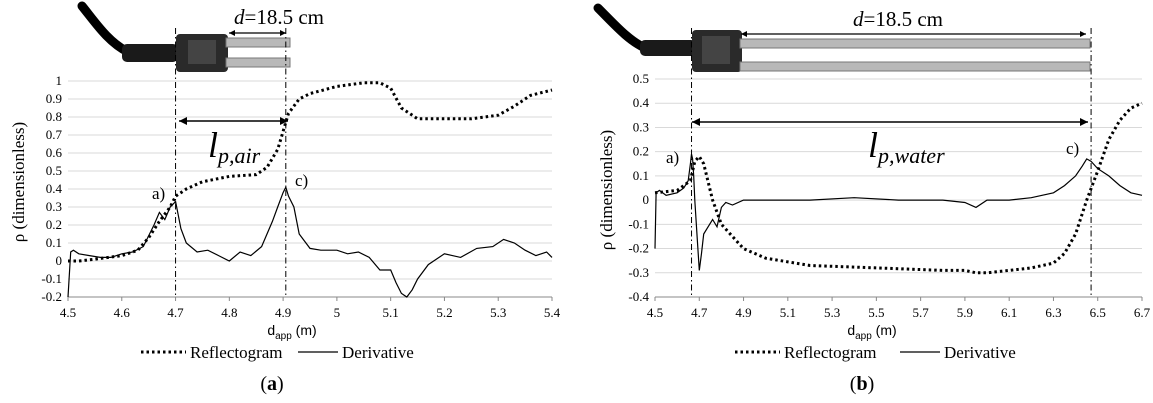 This screenshot has height=403, width=1153. What do you see at coordinates (830, 352) in the screenshot?
I see `legend-reflectogram-b: Reflectogram` at bounding box center [830, 352].